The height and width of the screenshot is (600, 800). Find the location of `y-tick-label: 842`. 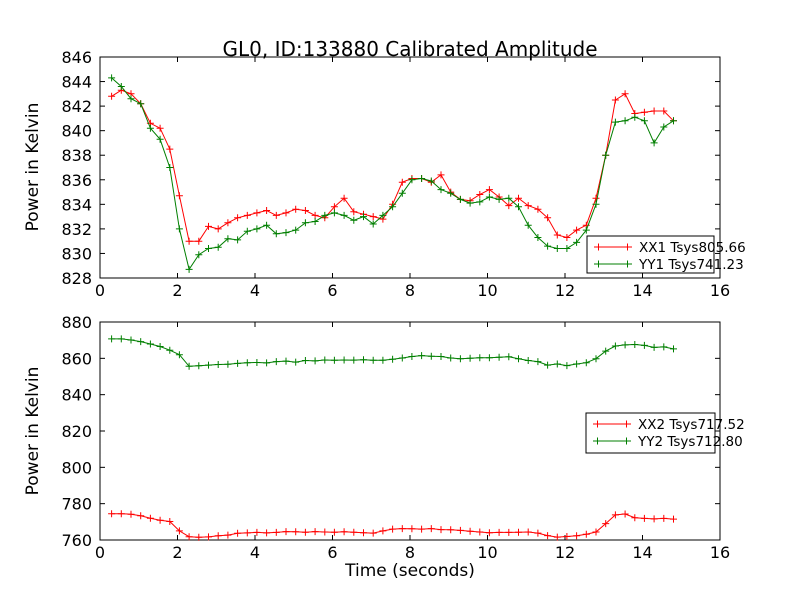

y-tick-label: 842 is located at coordinates (76, 106).